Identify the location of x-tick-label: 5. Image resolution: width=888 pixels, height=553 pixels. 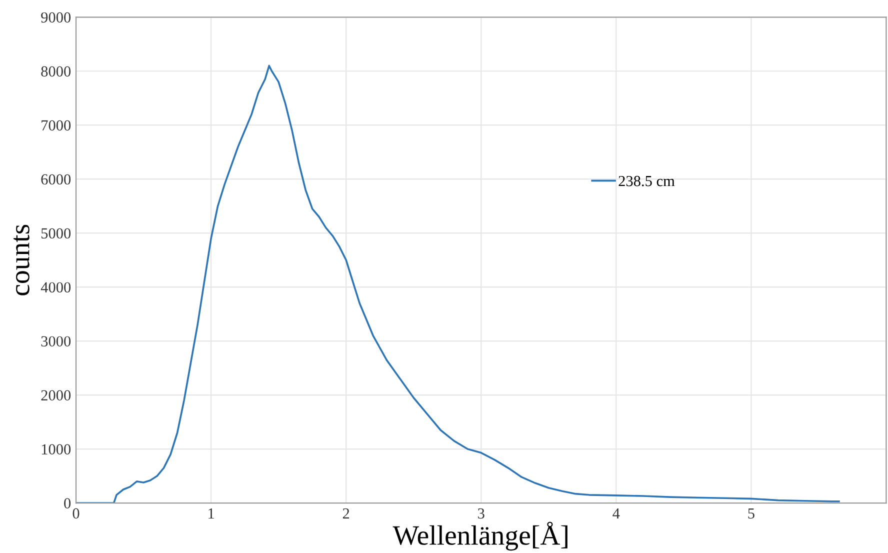
(751, 513).